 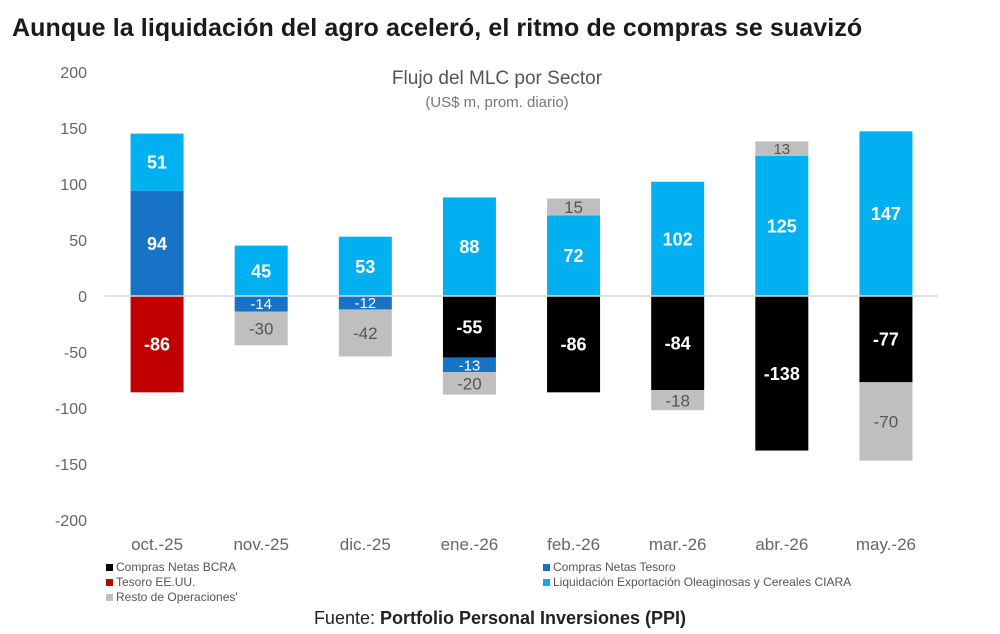 What do you see at coordinates (346, 618) in the screenshot?
I see `source-prefix: Fuente:` at bounding box center [346, 618].